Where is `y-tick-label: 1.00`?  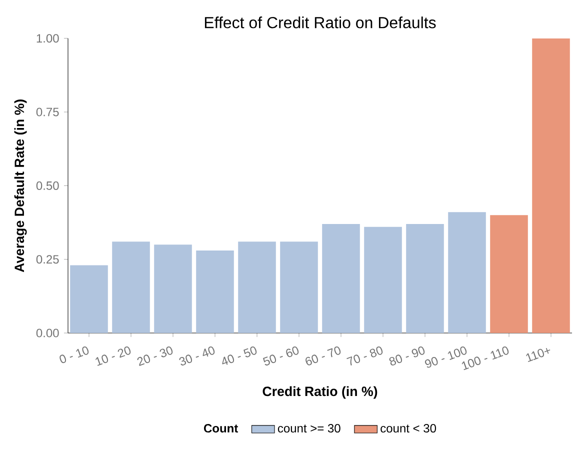
y-tick-label: 1.00 is located at coordinates (47, 38).